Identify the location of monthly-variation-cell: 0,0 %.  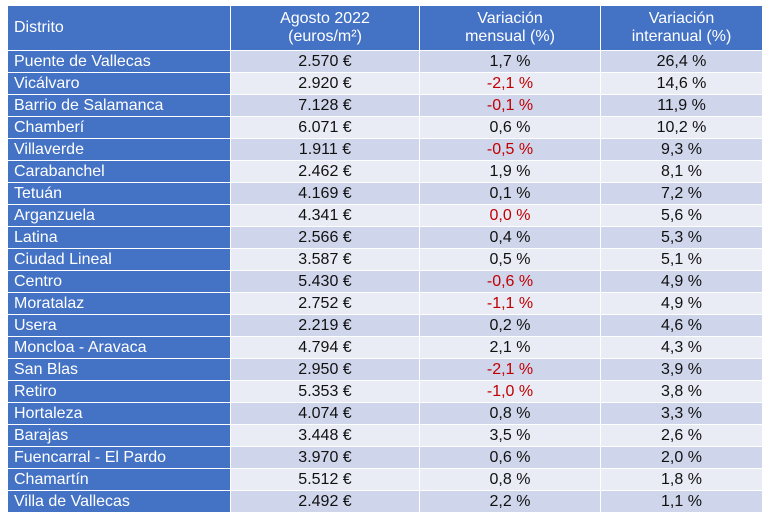
(510, 215).